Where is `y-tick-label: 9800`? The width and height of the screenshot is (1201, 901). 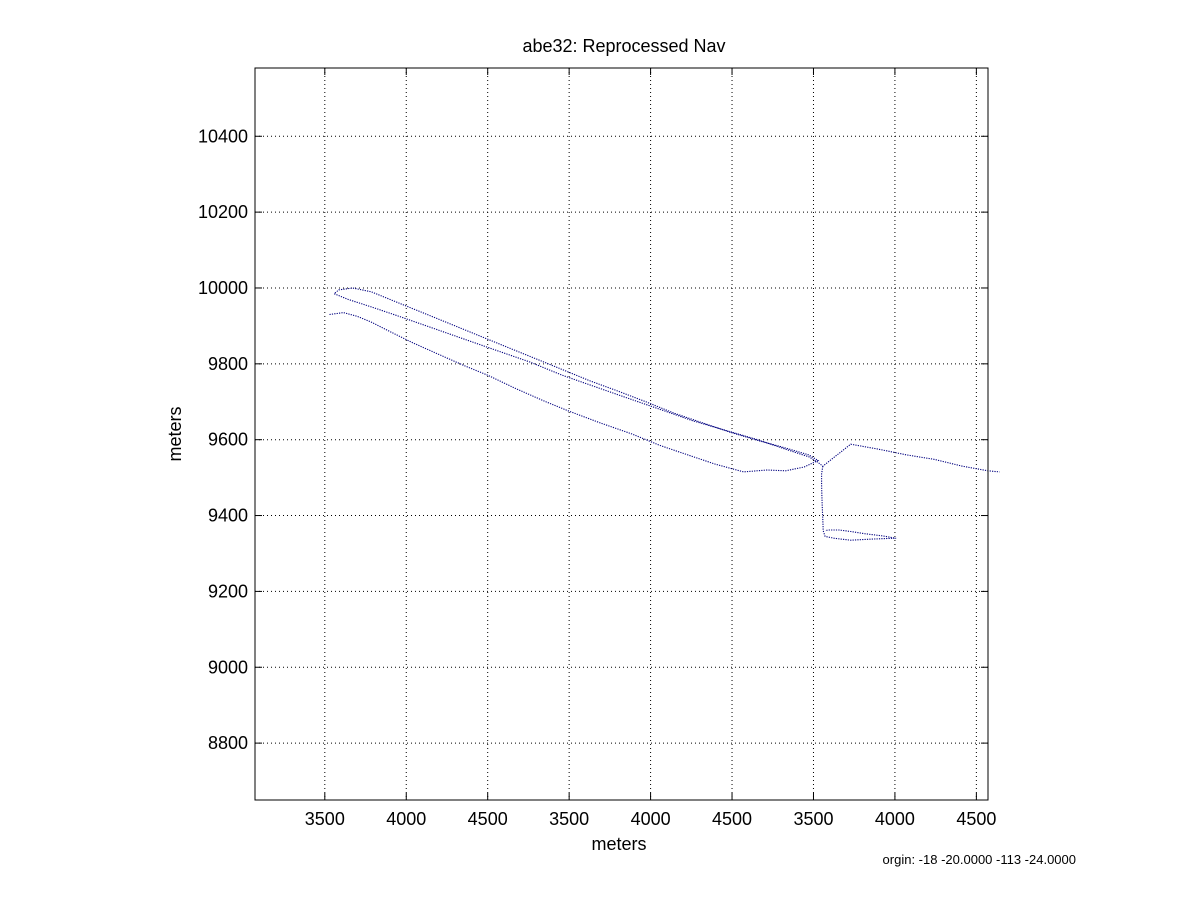
y-tick-label: 9800 is located at coordinates (228, 364).